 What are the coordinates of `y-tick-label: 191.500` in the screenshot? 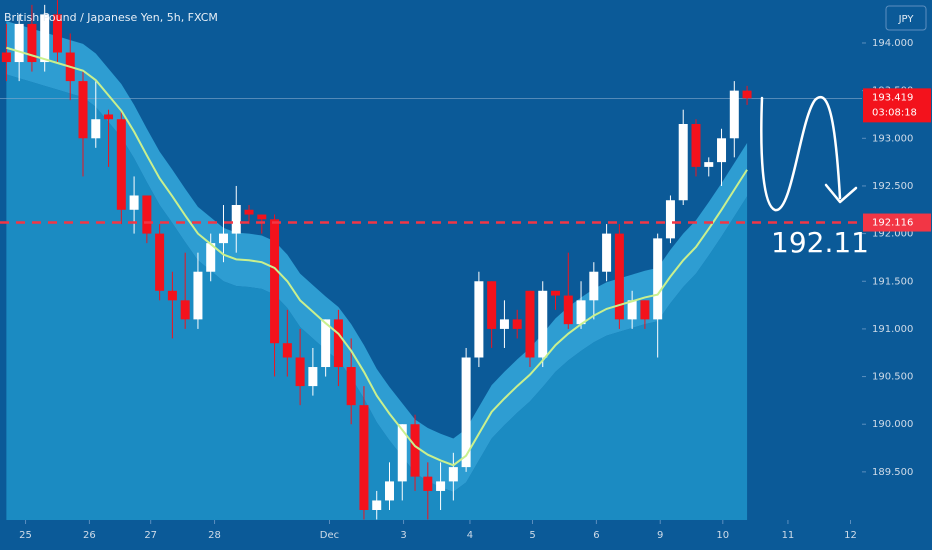 It's located at (892, 281).